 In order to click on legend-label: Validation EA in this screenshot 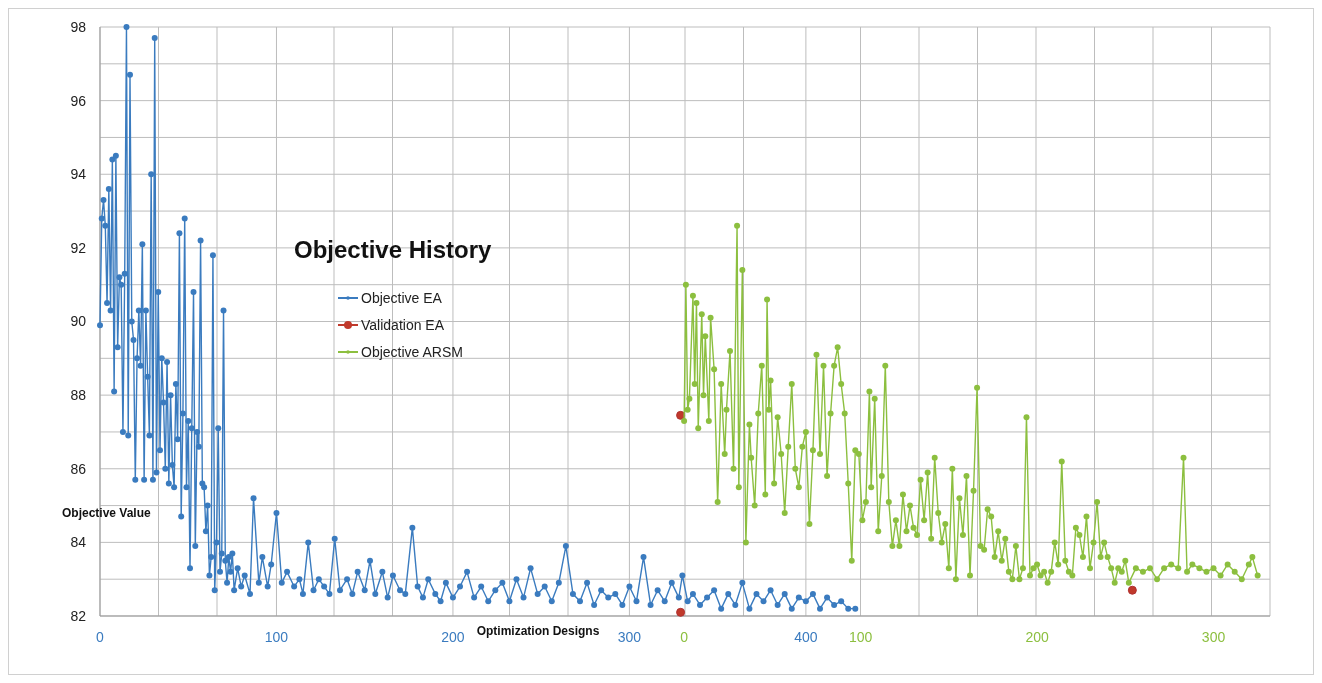, I will do `click(403, 324)`.